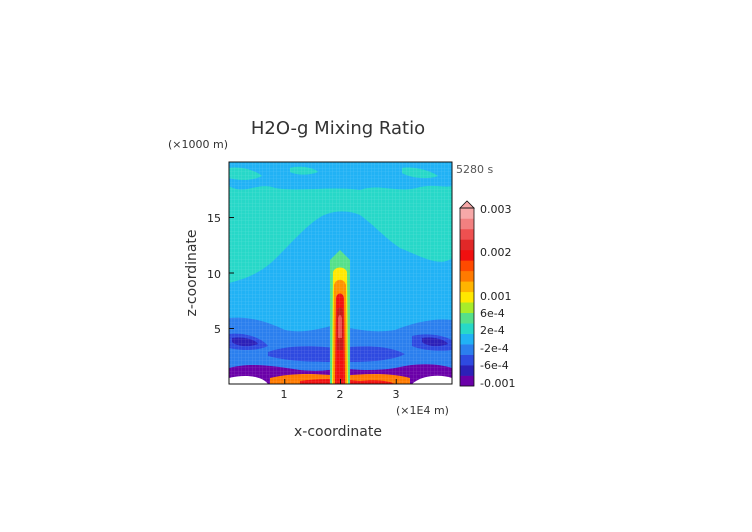 Image resolution: width=752 pixels, height=532 pixels. Describe the element at coordinates (217, 329) in the screenshot. I see `y-tick-label-5: 5` at that location.